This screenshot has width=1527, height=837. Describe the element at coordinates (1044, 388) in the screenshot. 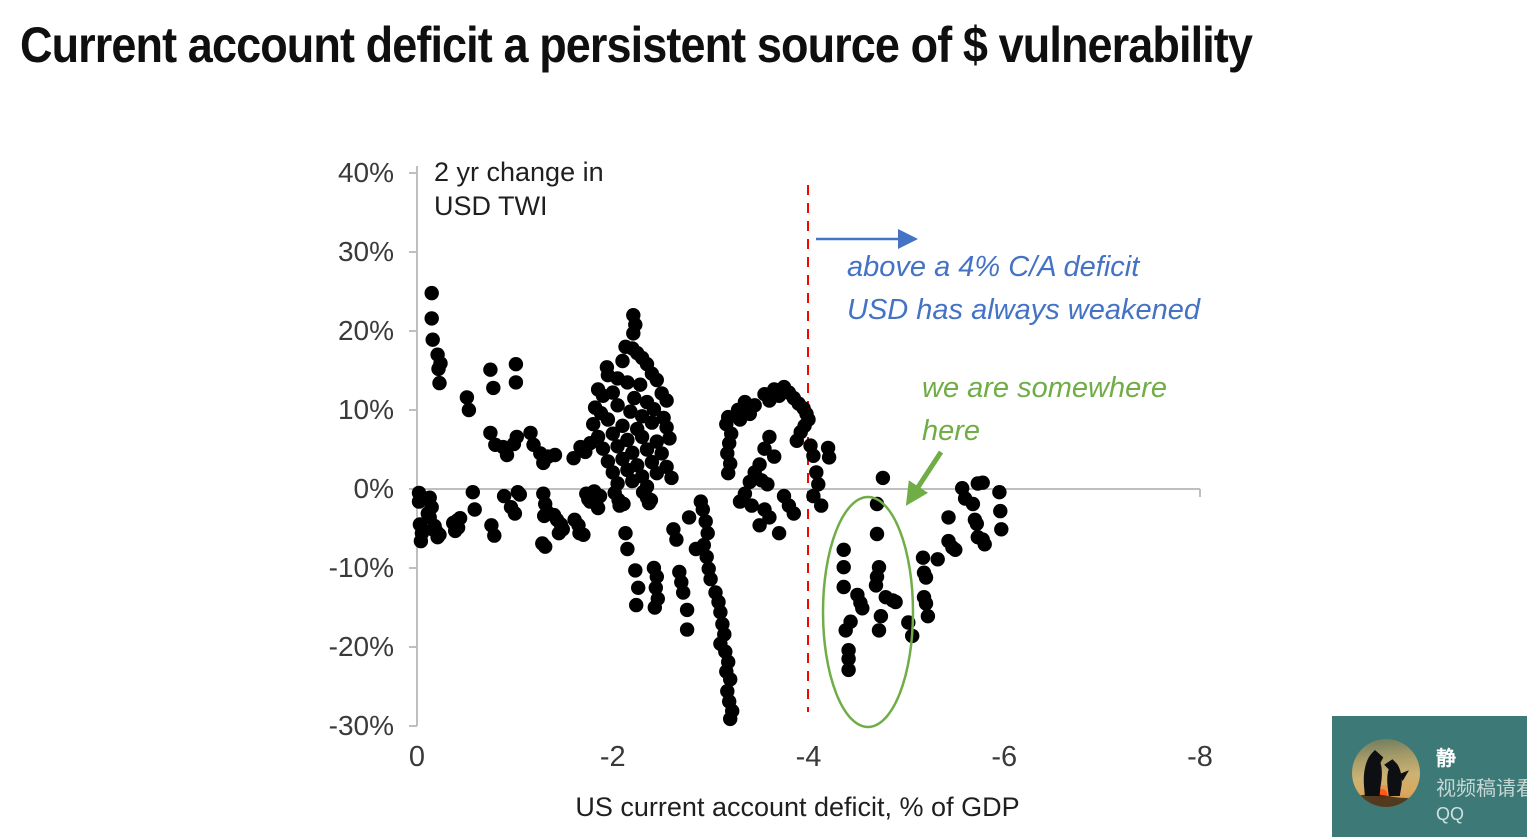

I see `annotation-green-line1: we are somewhere` at that location.